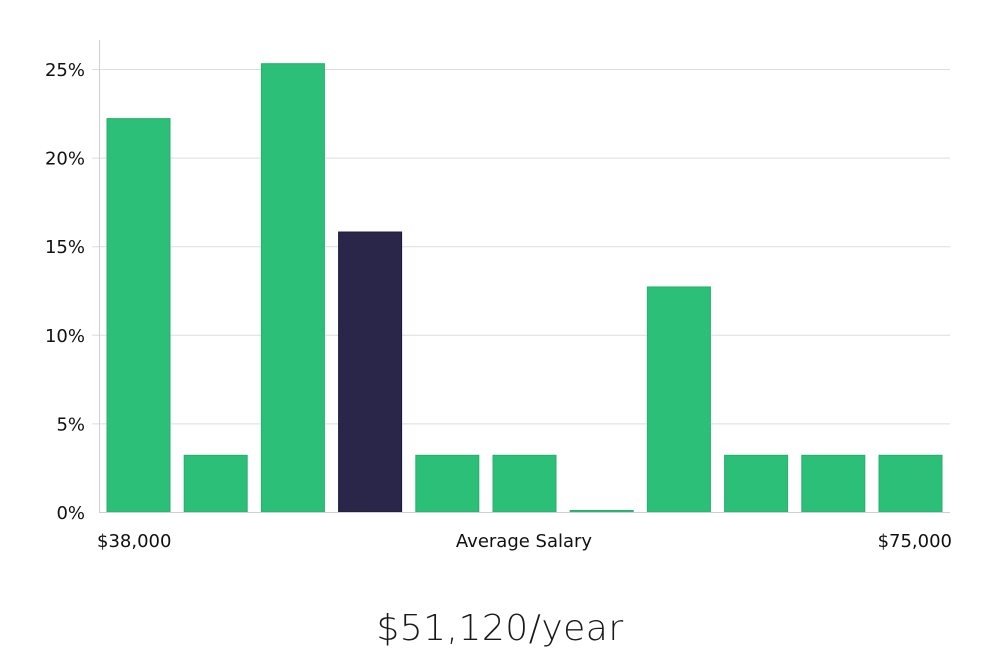 The height and width of the screenshot is (660, 1000). What do you see at coordinates (134, 541) in the screenshot?
I see `x-min-label: $38,000` at bounding box center [134, 541].